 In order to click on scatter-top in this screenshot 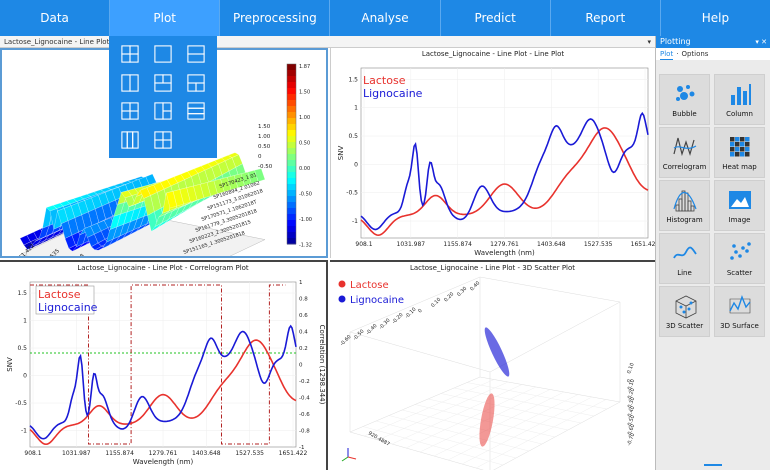, I will do `click(485, 324)`.